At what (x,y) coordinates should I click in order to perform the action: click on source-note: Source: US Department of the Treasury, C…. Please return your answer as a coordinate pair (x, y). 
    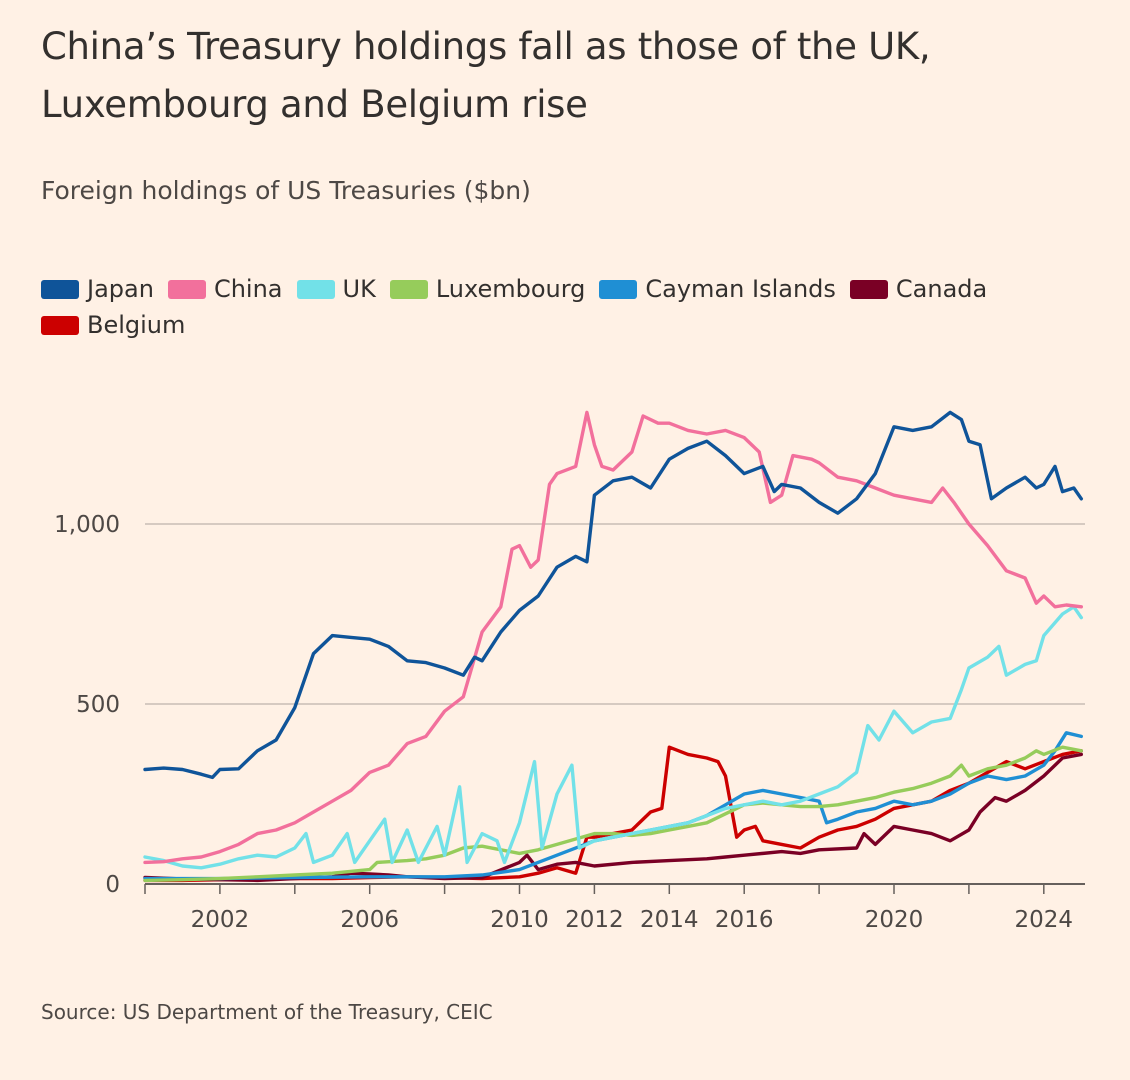
    Looking at the image, I should click on (267, 1012).